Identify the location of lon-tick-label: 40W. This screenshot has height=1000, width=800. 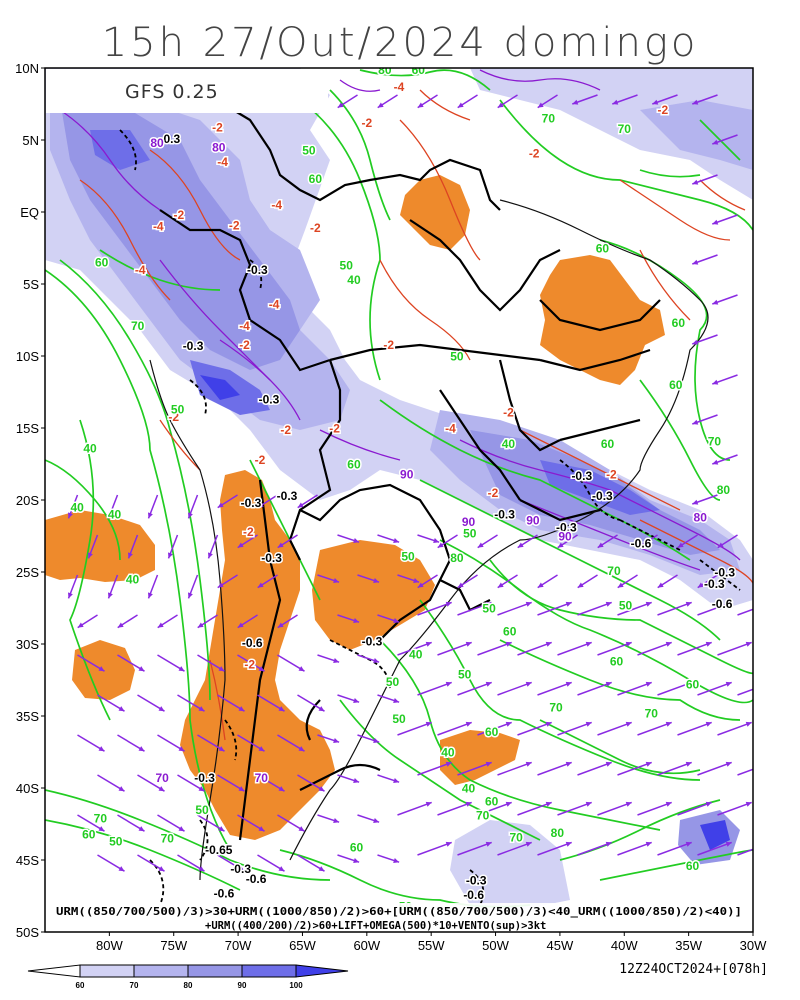
(624, 945).